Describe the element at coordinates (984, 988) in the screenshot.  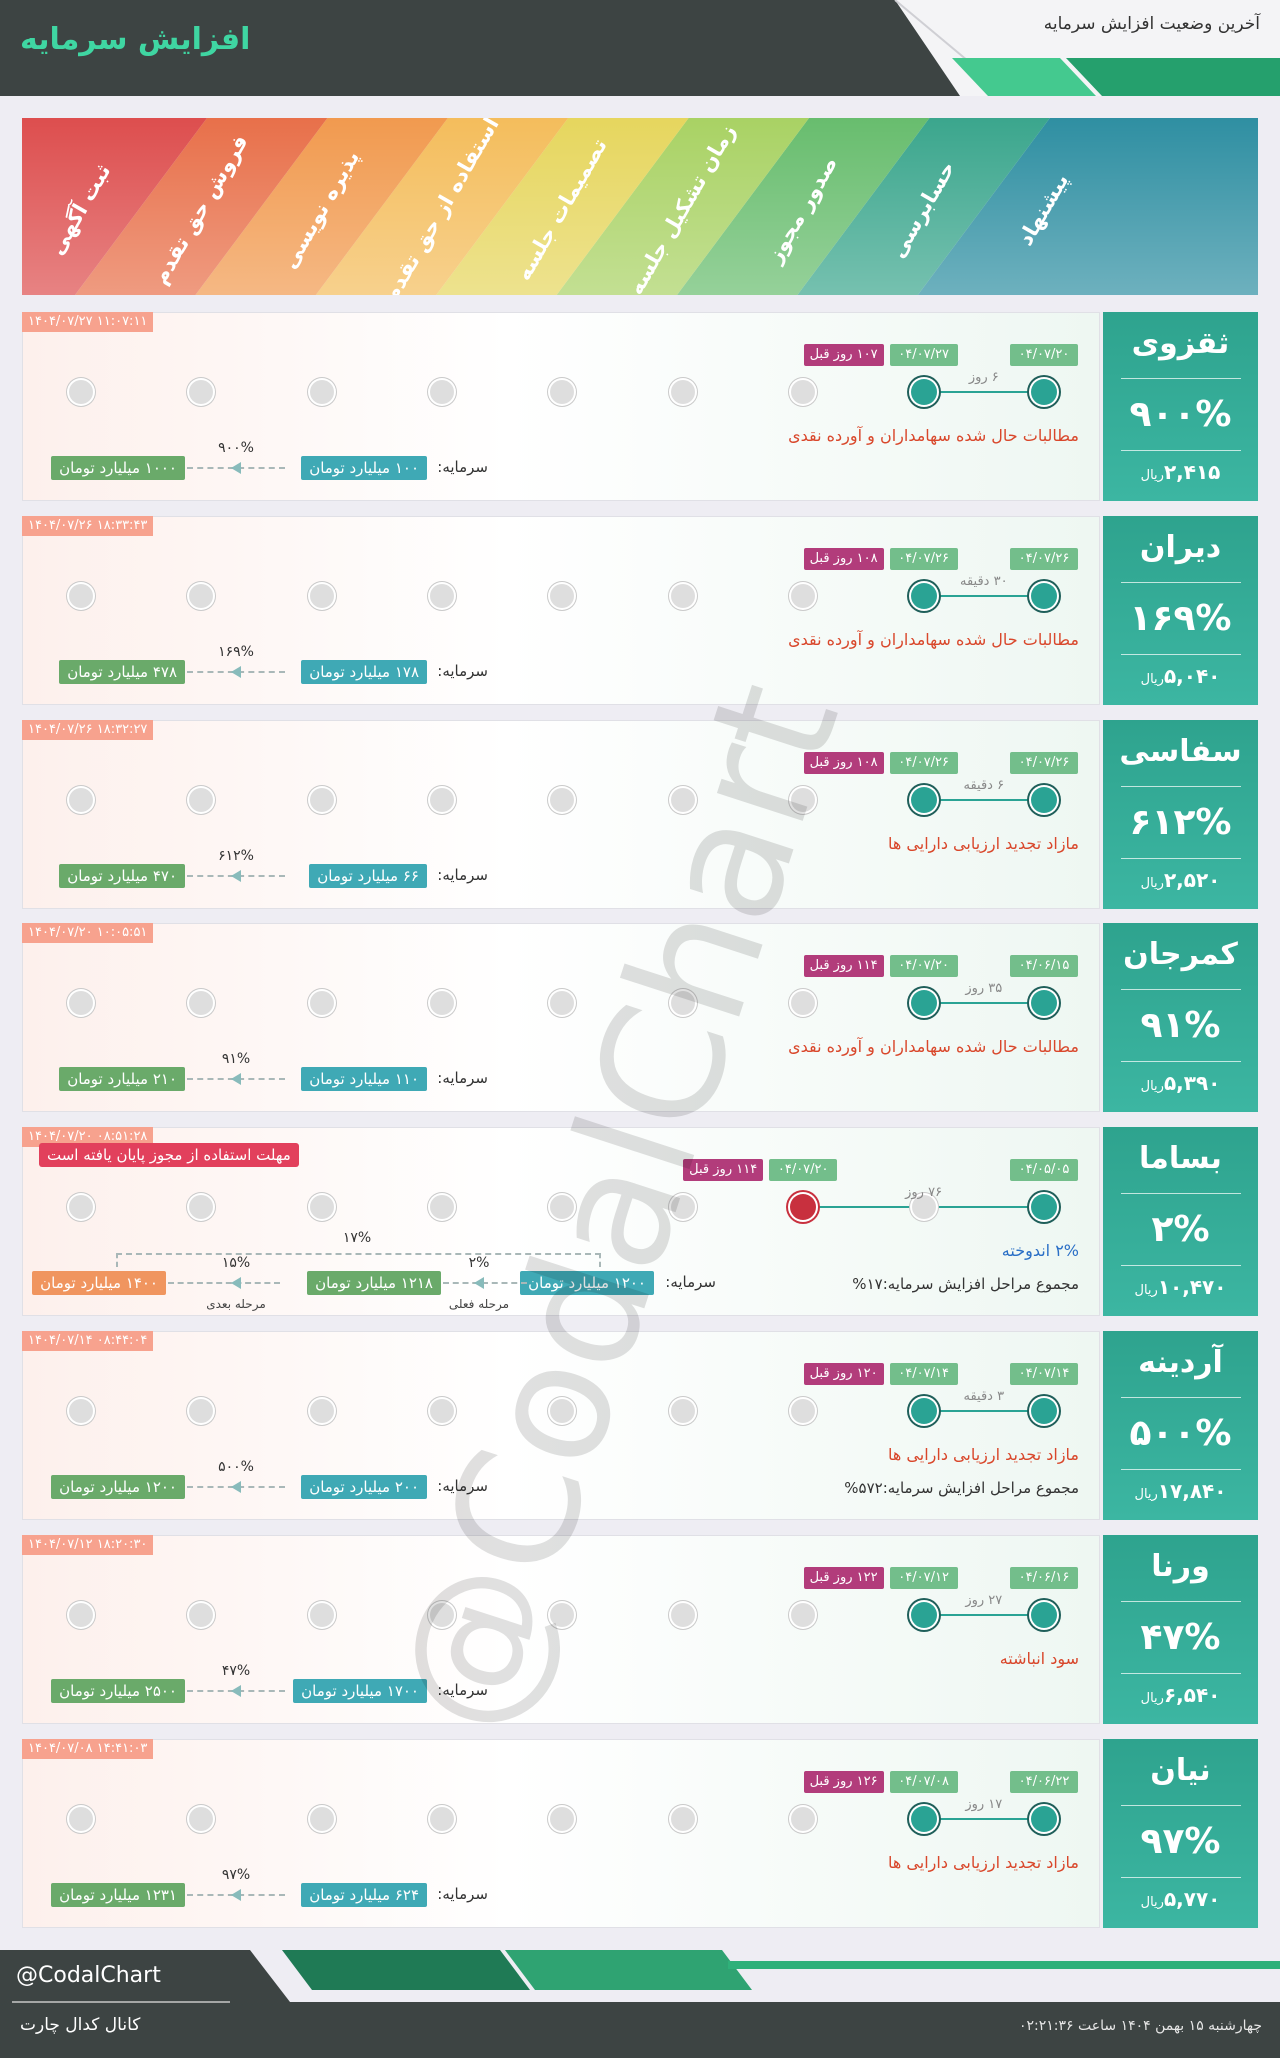
I see `duration: ۳۵ روز` at that location.